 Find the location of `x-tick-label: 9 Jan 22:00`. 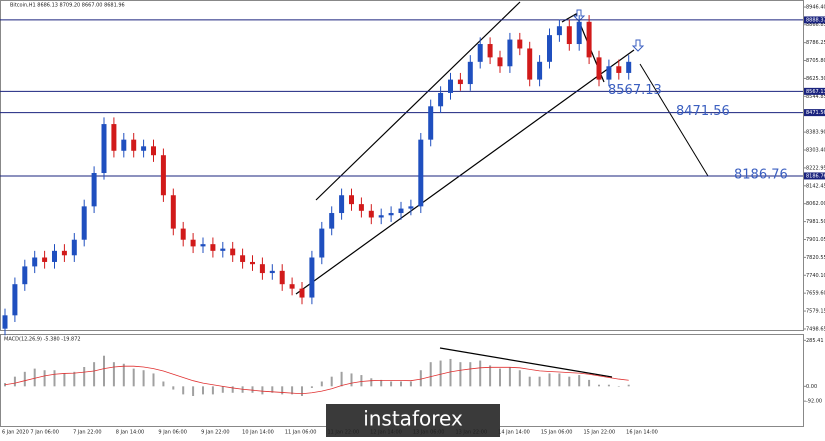

x-tick-label: 9 Jan 22:00 is located at coordinates (215, 433).